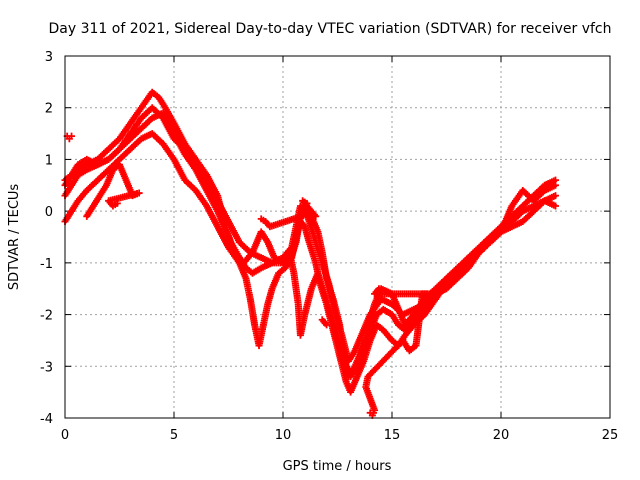  I want to click on x-tick-label: 25, so click(610, 435).